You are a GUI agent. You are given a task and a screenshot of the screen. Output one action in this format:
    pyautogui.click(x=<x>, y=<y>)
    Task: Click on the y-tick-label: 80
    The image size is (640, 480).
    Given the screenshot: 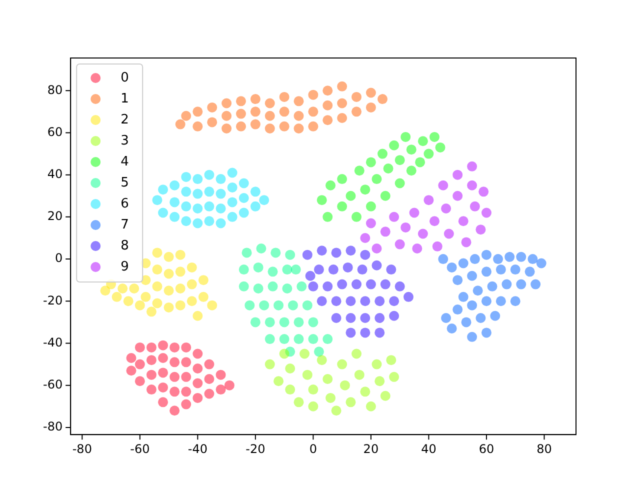 What is the action you would take?
    pyautogui.click(x=55, y=89)
    